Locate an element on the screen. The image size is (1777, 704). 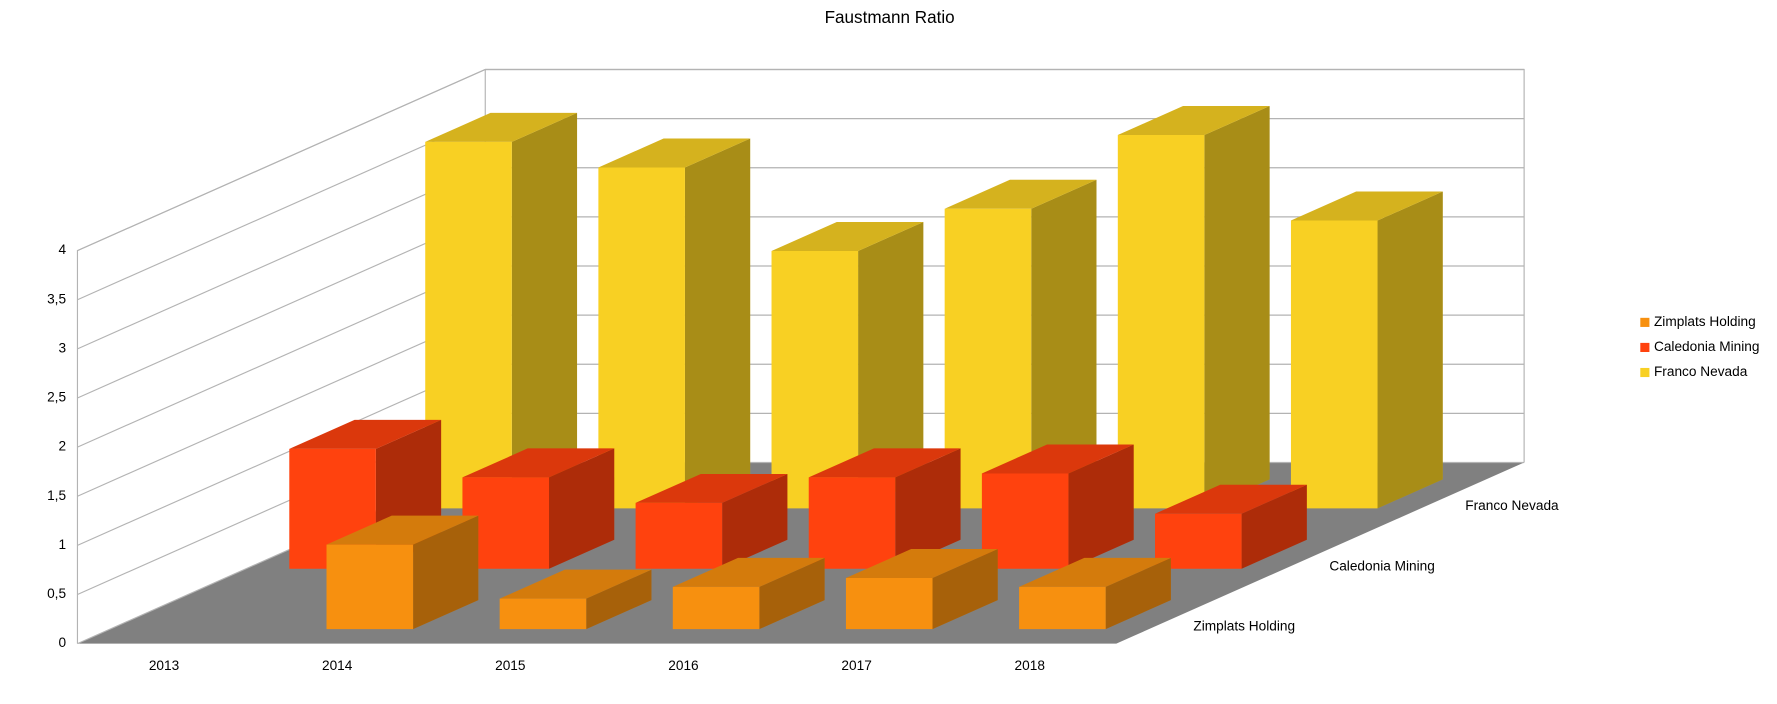
depth-label: Franco Nevada is located at coordinates (1512, 505).